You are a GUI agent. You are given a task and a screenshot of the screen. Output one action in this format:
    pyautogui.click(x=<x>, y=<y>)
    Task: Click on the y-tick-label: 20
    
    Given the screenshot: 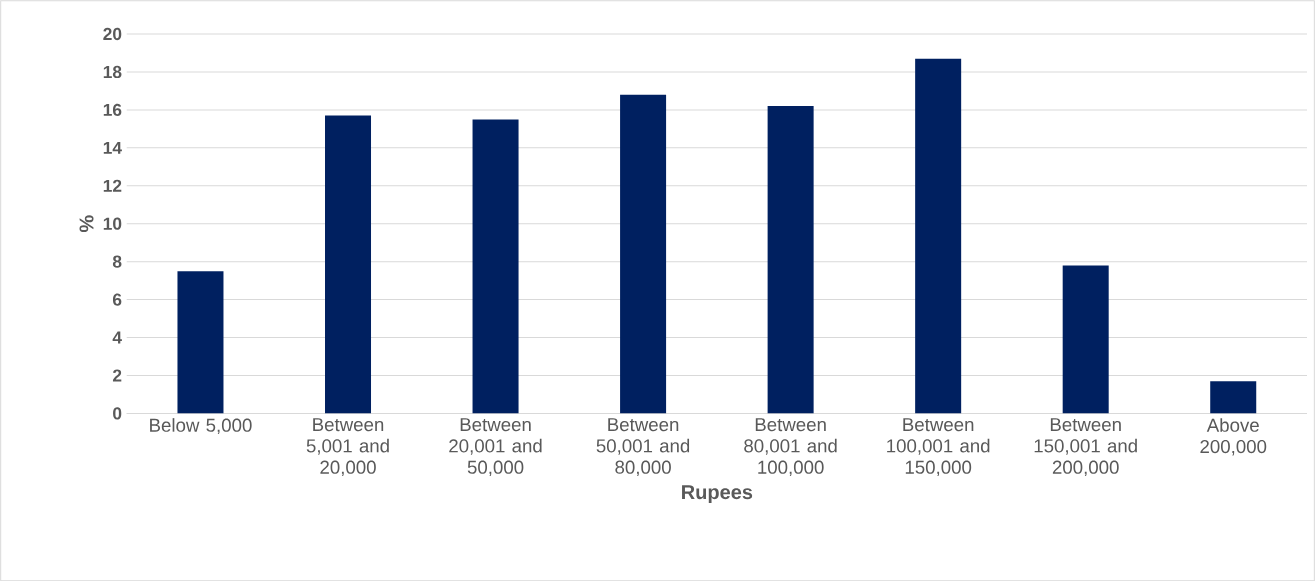 What is the action you would take?
    pyautogui.click(x=112, y=33)
    